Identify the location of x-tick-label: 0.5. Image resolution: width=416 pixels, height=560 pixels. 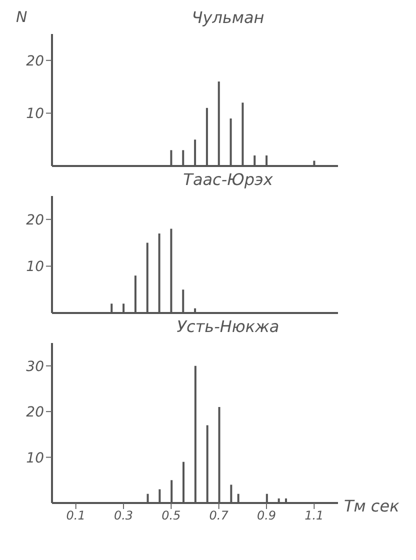
(171, 515).